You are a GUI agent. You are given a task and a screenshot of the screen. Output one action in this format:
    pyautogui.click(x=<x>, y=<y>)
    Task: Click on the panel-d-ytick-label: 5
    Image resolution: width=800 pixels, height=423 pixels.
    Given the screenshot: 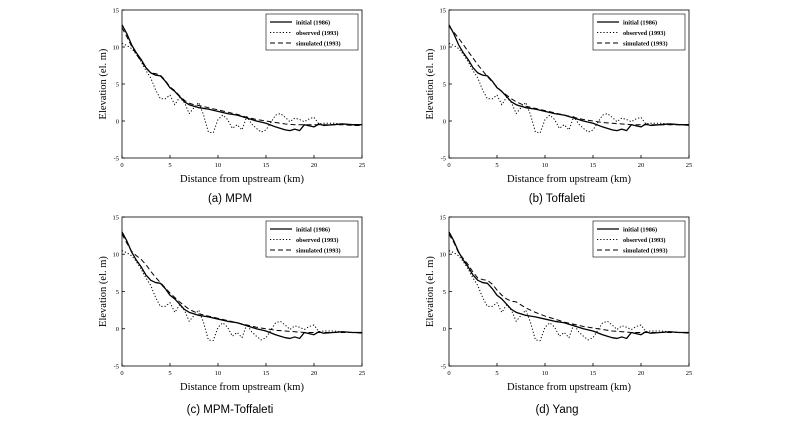 What is the action you would take?
    pyautogui.click(x=444, y=292)
    